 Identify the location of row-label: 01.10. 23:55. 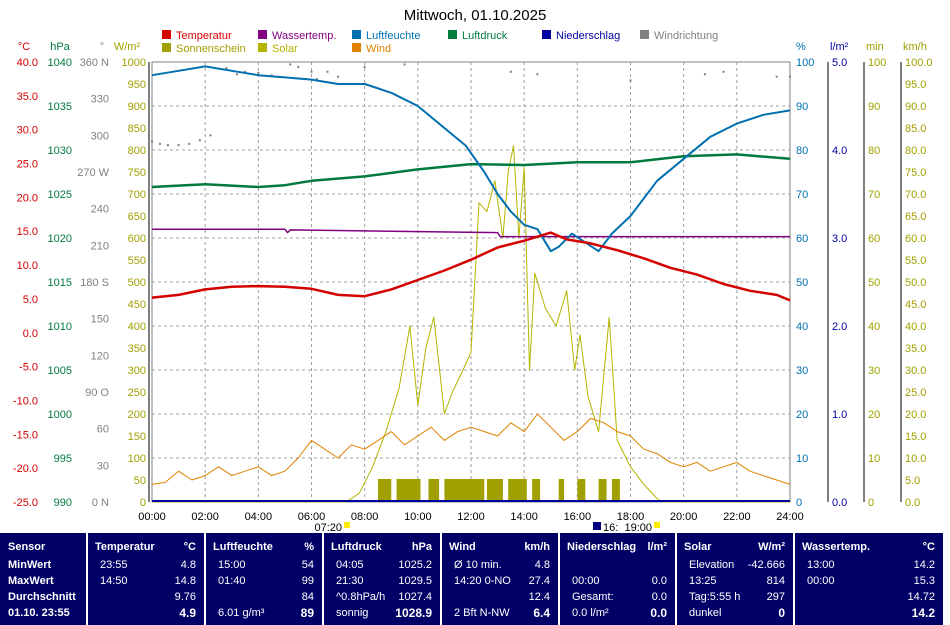
(39, 613).